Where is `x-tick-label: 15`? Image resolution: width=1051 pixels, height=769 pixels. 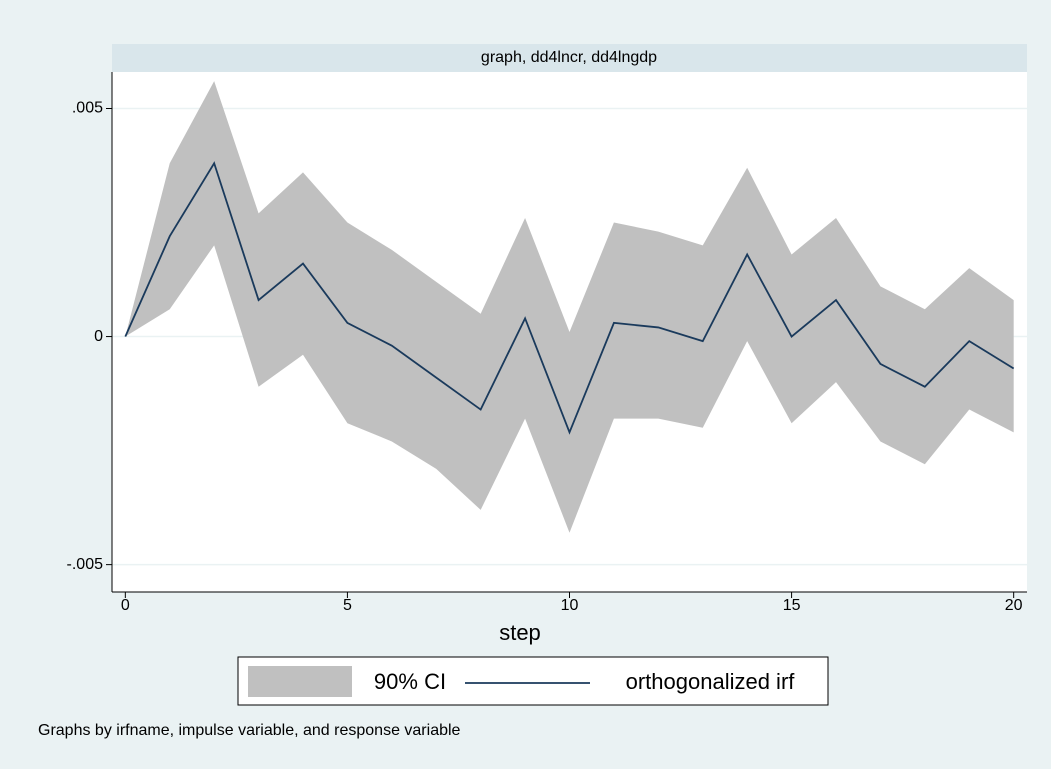
x-tick-label: 15 is located at coordinates (792, 605).